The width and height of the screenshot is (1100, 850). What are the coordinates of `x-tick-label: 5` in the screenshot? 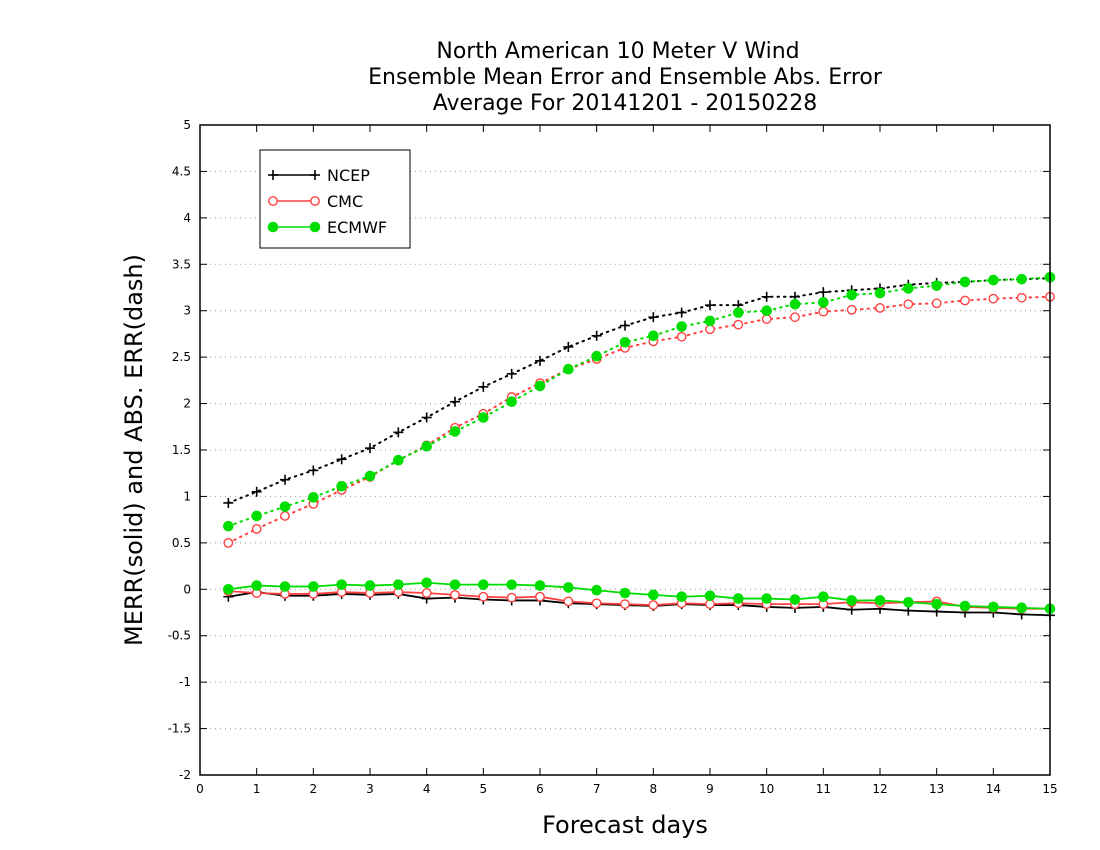 It's located at (484, 789).